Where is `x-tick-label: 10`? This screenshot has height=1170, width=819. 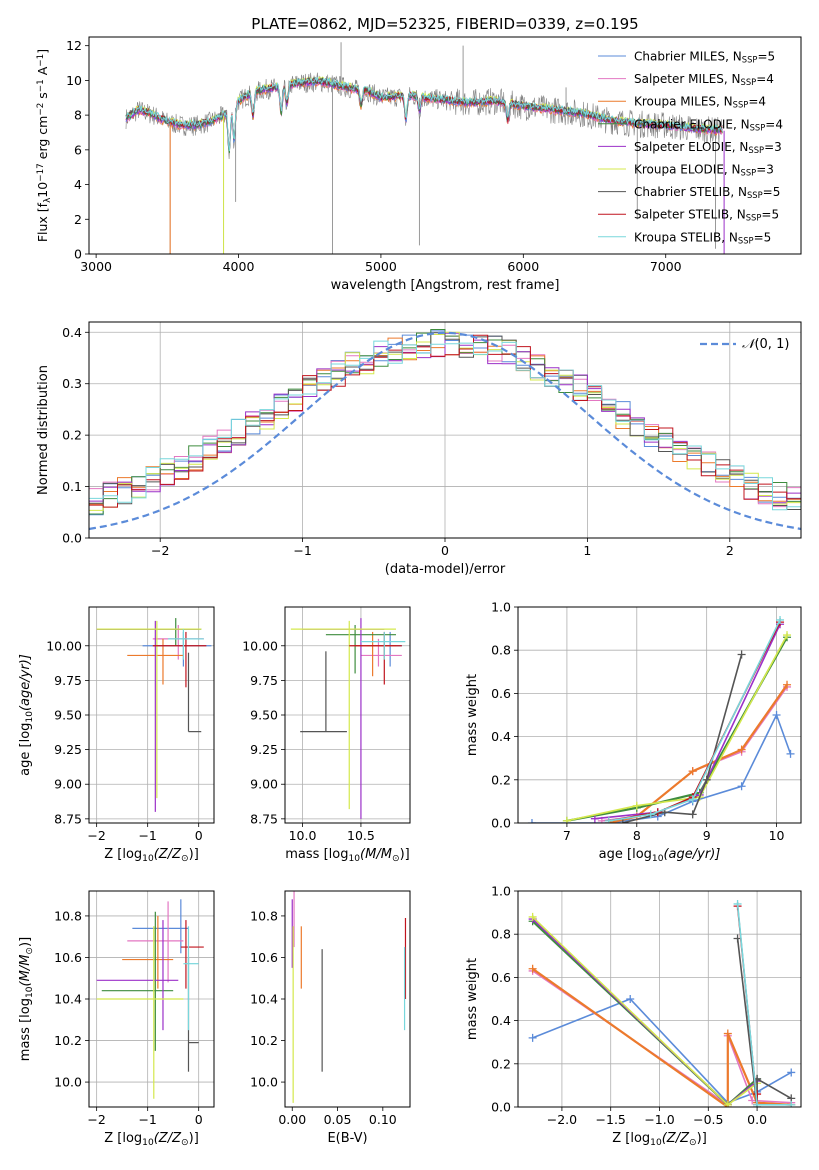
x-tick-label: 10 is located at coordinates (777, 835).